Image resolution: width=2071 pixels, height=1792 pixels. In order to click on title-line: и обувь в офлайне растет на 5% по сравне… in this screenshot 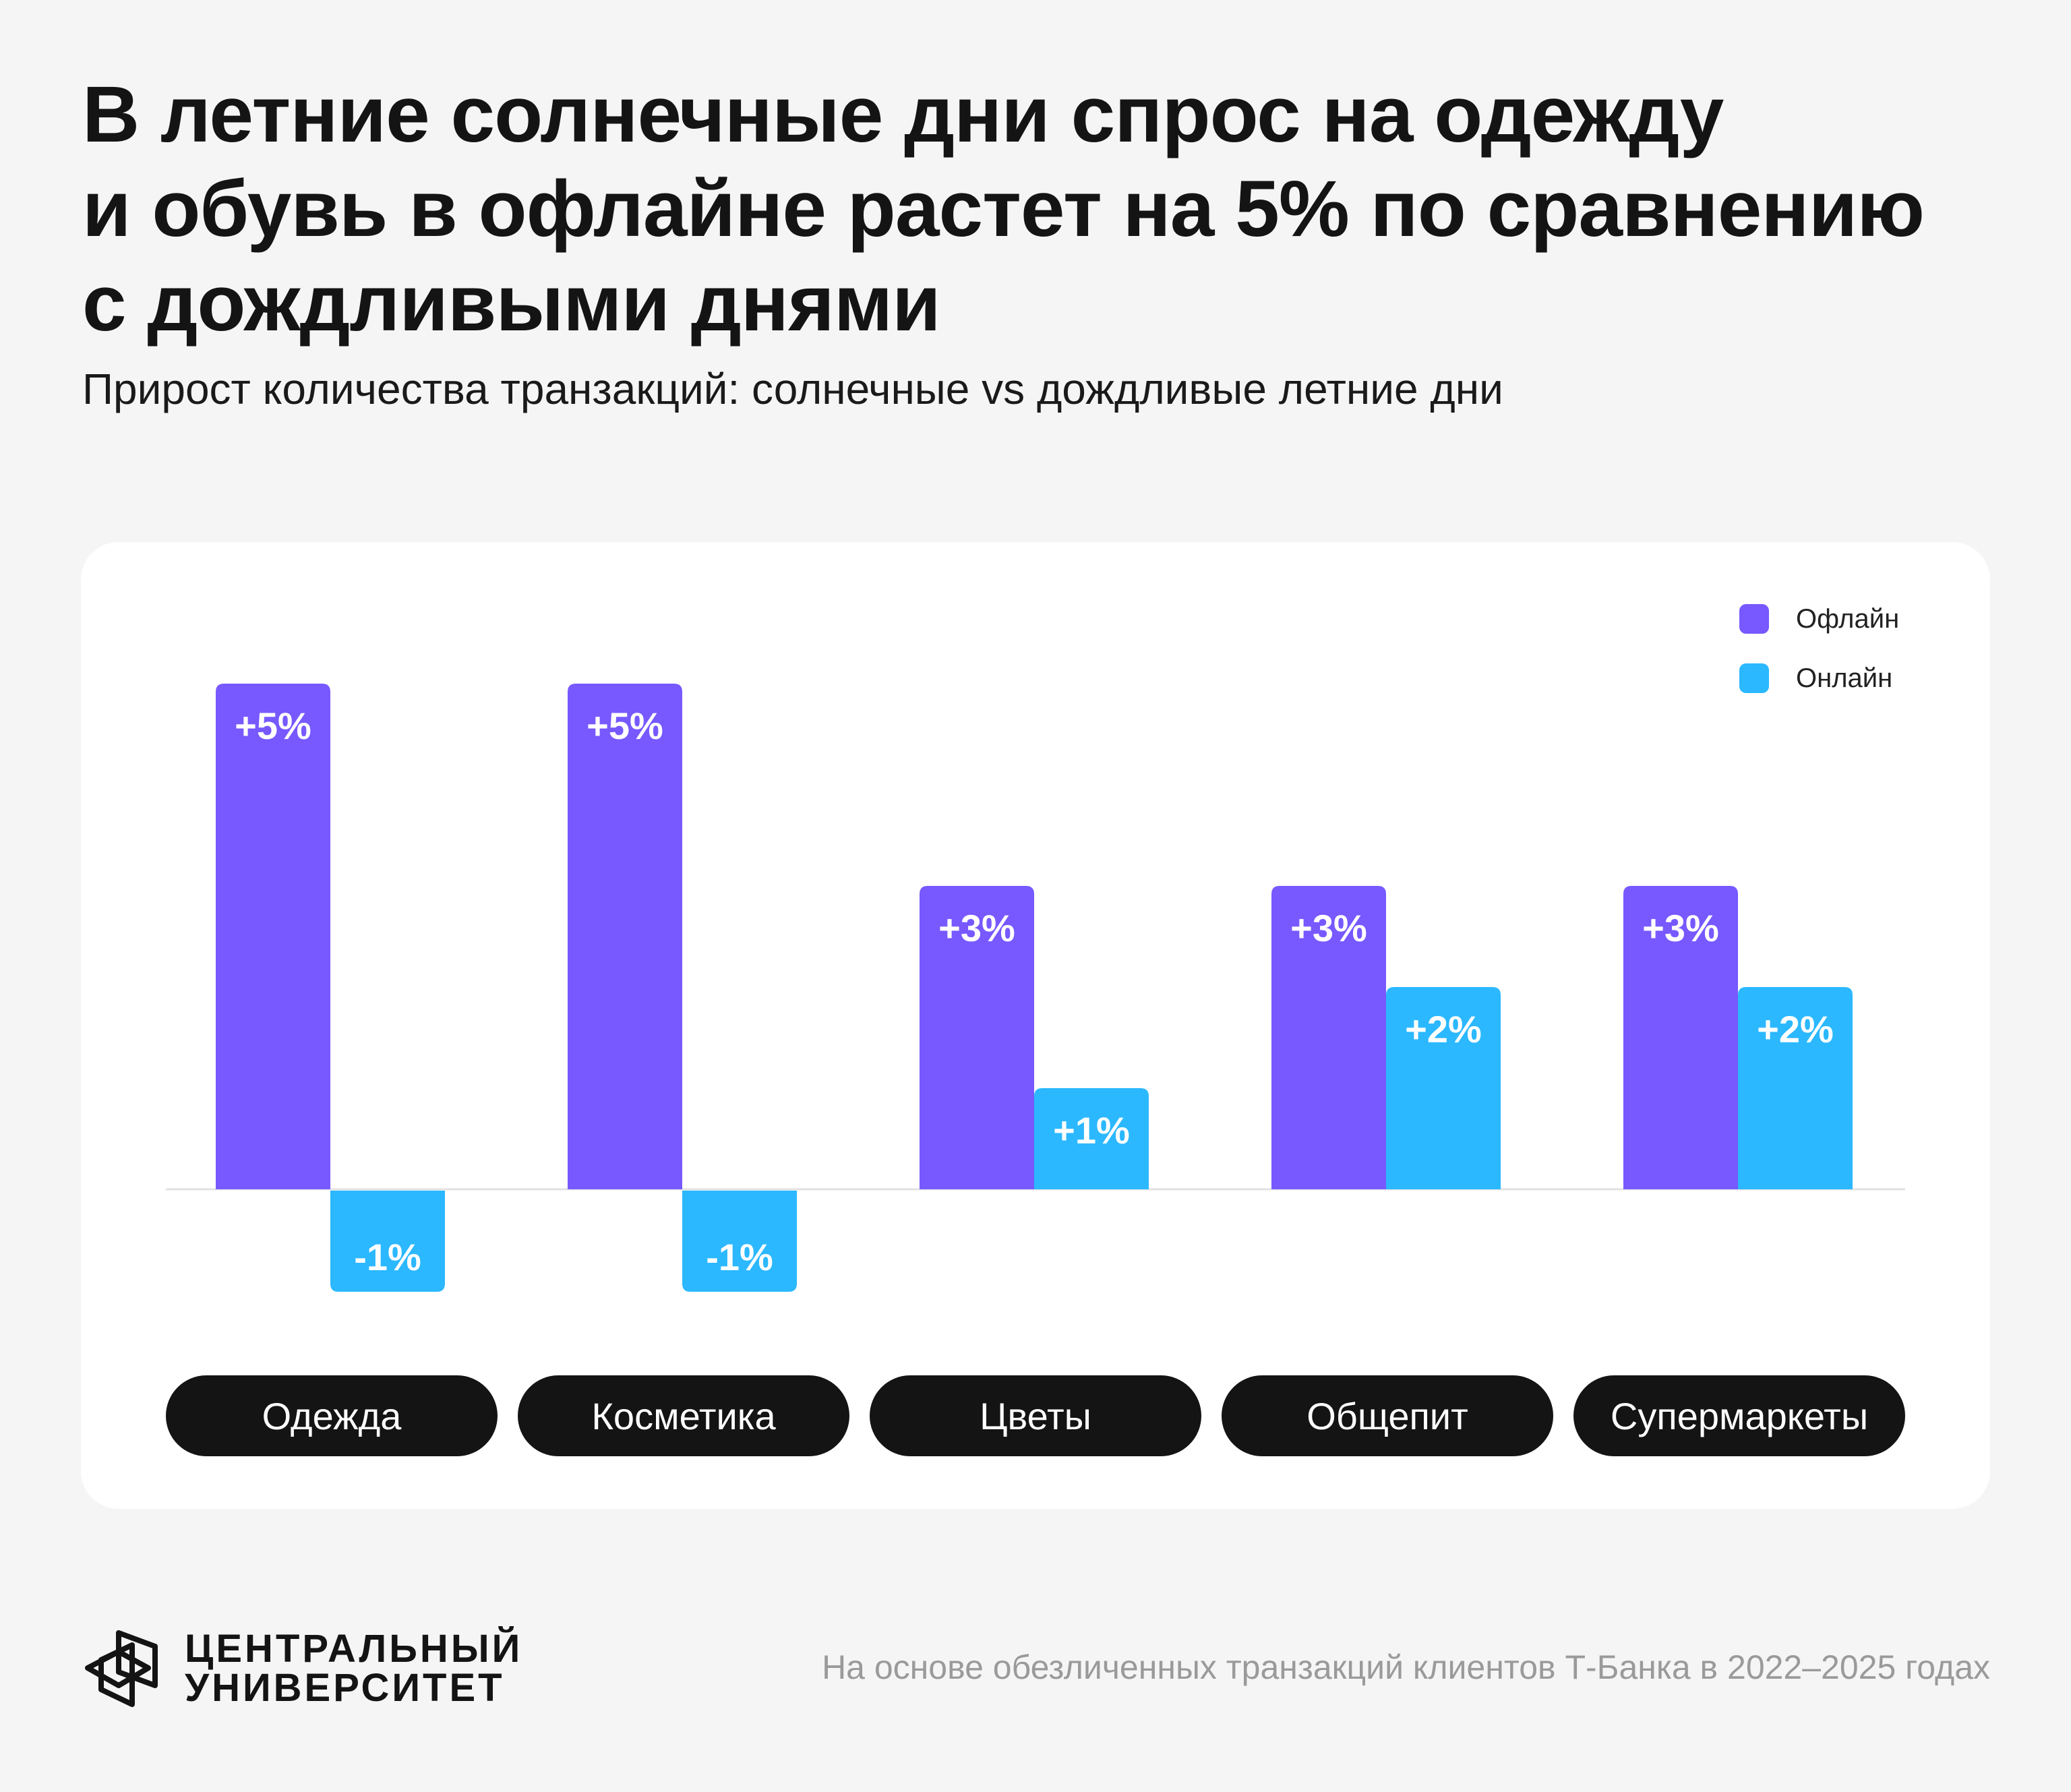, I will do `click(1003, 209)`.